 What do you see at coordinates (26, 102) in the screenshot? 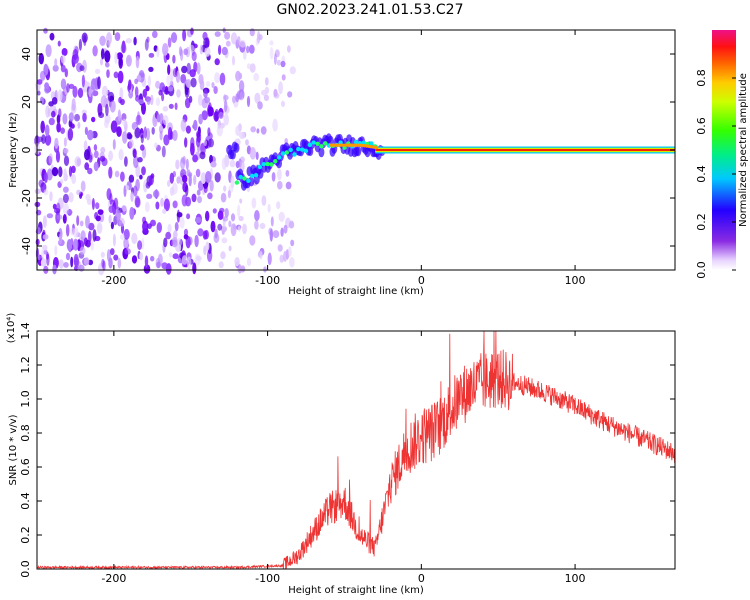
I see `y-tick-label: 20` at bounding box center [26, 102].